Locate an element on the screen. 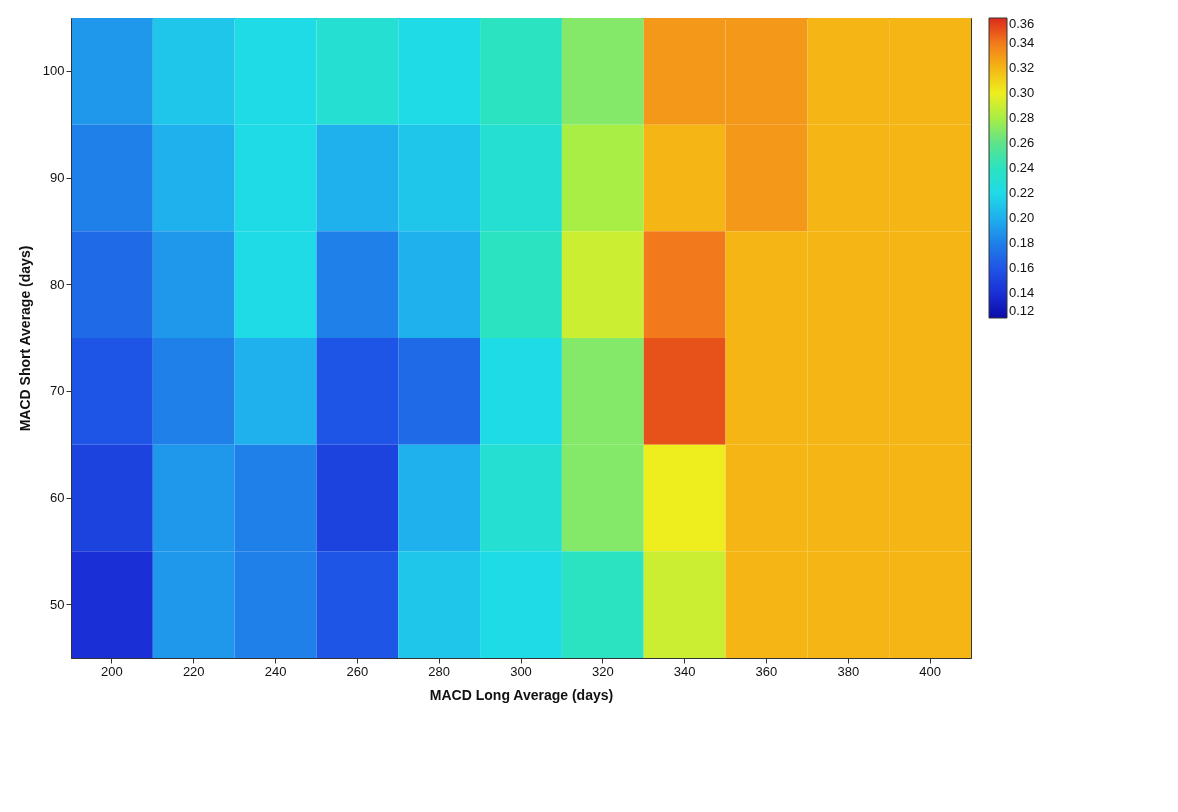 The width and height of the screenshot is (1178, 812). x-tick-label: 320 is located at coordinates (602, 671).